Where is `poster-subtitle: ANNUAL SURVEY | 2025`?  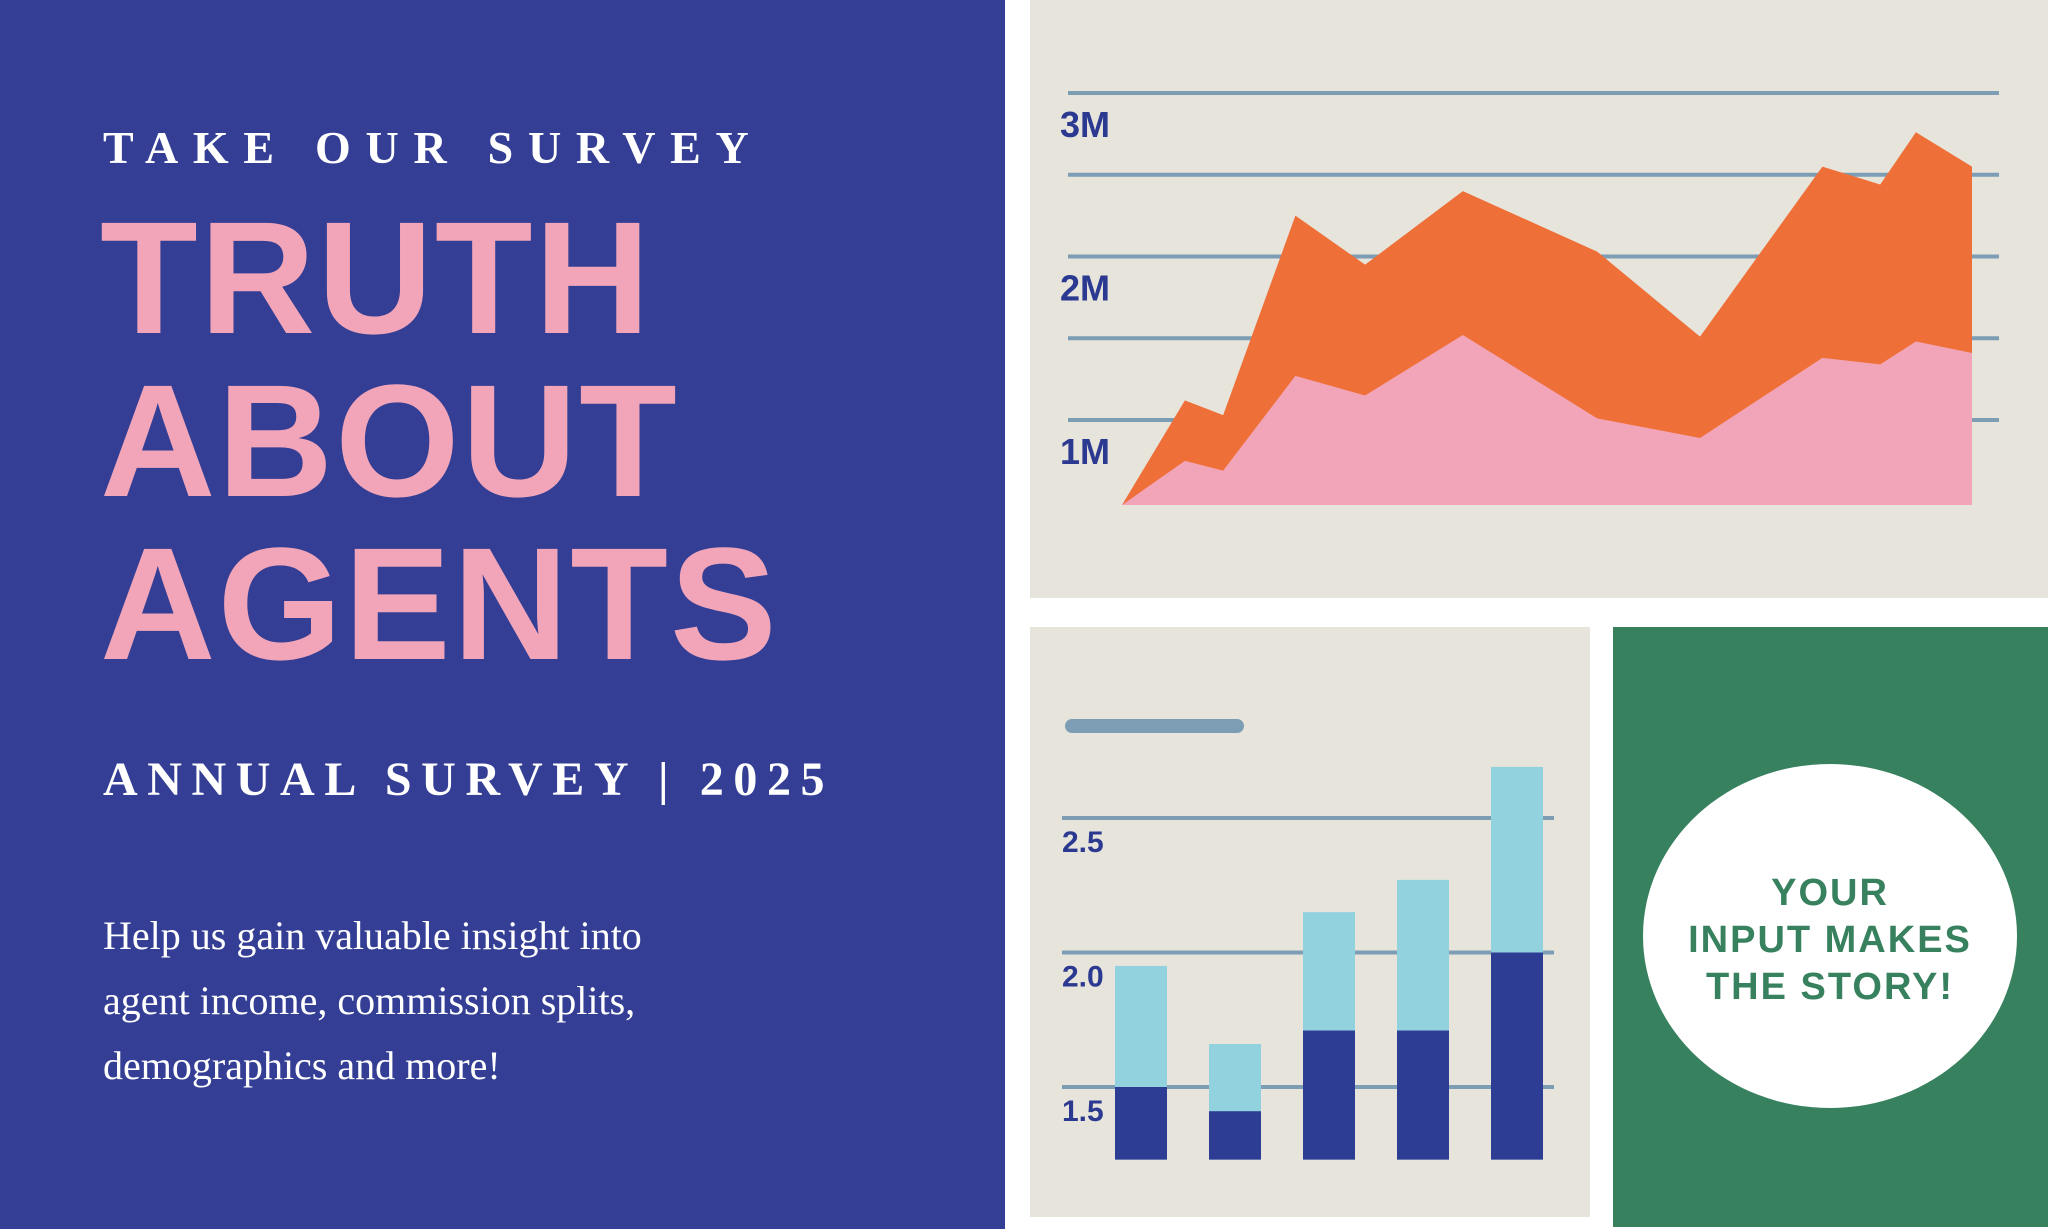
poster-subtitle: ANNUAL SURVEY | 2025 is located at coordinates (469, 779).